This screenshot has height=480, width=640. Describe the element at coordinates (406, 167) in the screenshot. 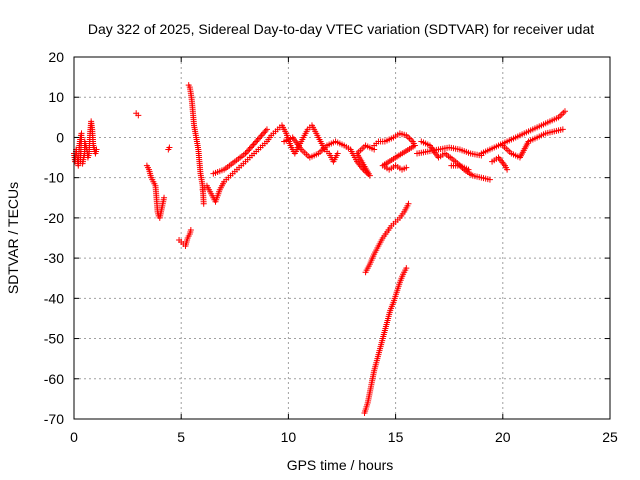

I see `data-point-band-14-16h` at that location.